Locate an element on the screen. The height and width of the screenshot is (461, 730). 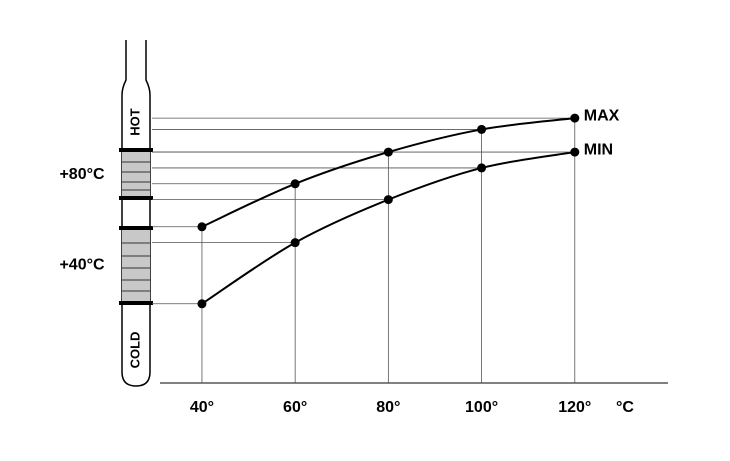
x-tick-label: 60° is located at coordinates (295, 407).